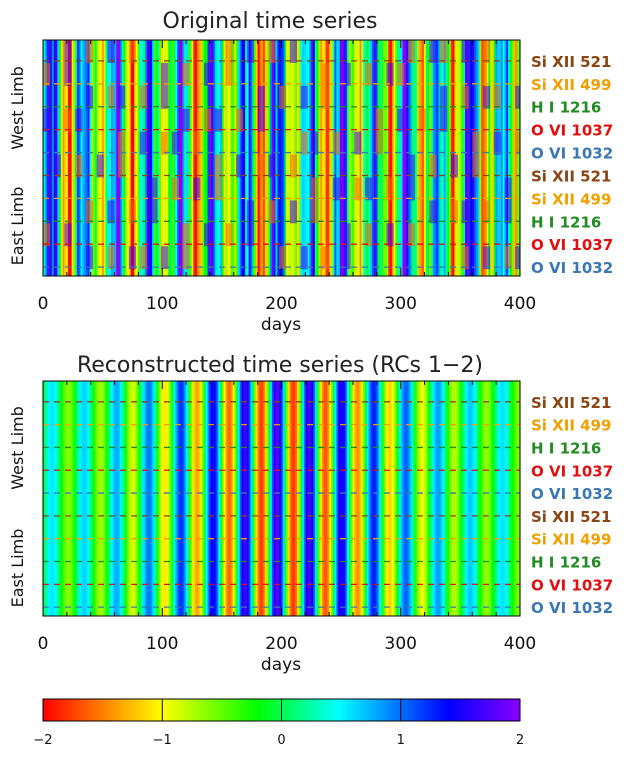 The width and height of the screenshot is (635, 764). Describe the element at coordinates (566, 448) in the screenshot. I see `row-label: H I 1216` at that location.